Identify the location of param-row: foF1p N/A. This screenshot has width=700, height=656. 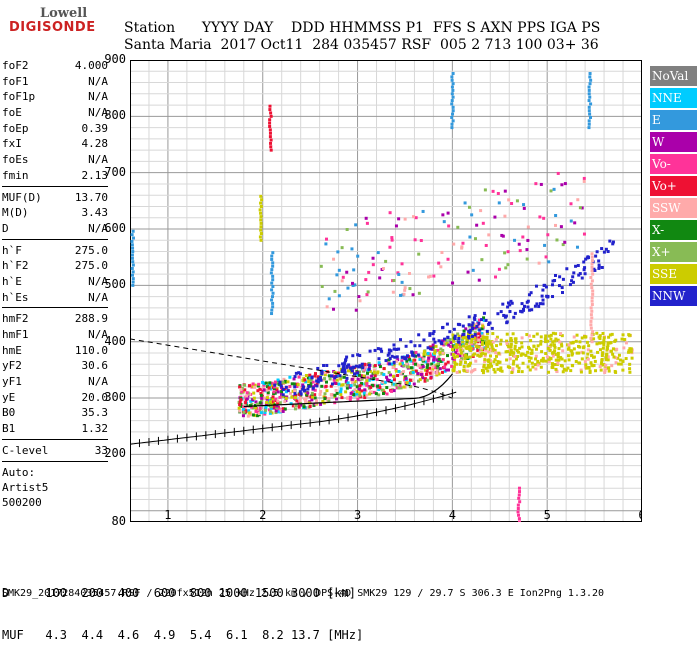
(55, 97).